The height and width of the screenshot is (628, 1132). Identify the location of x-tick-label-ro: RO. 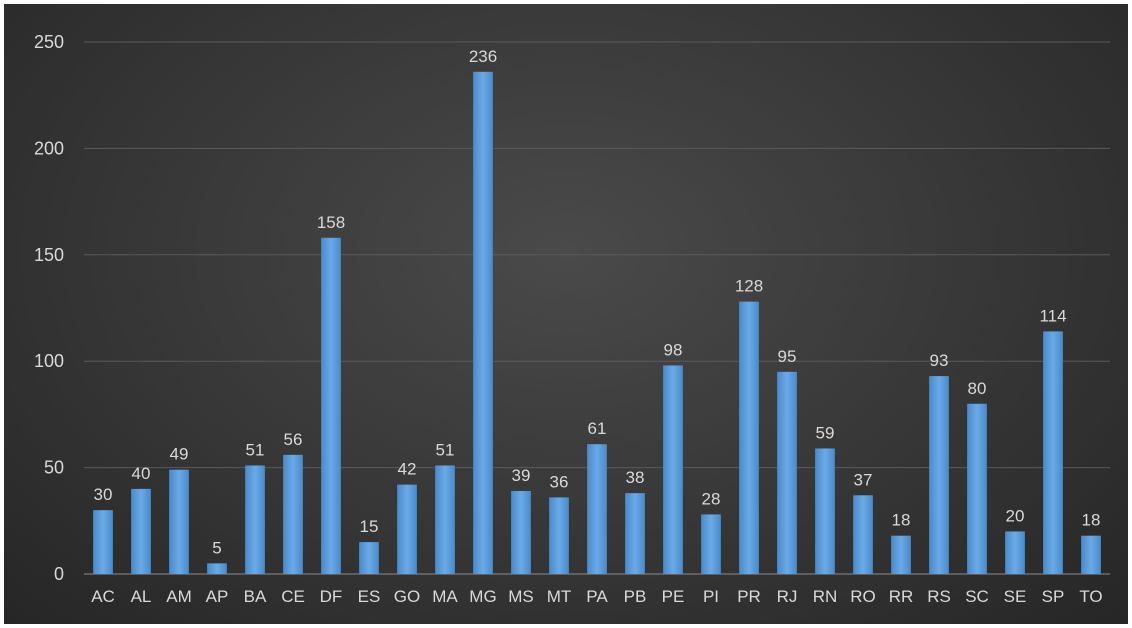
(863, 596).